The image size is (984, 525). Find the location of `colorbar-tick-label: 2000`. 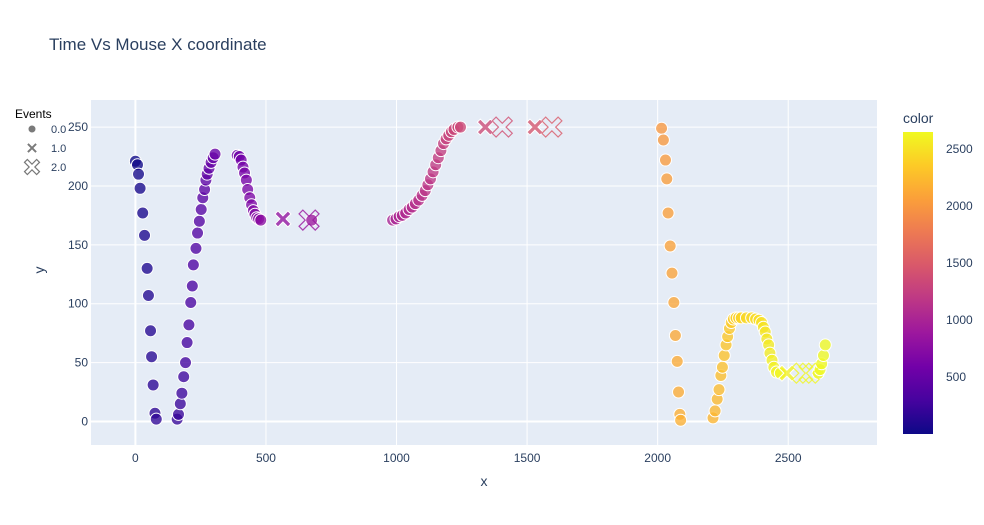

colorbar-tick-label: 2000 is located at coordinates (959, 206).